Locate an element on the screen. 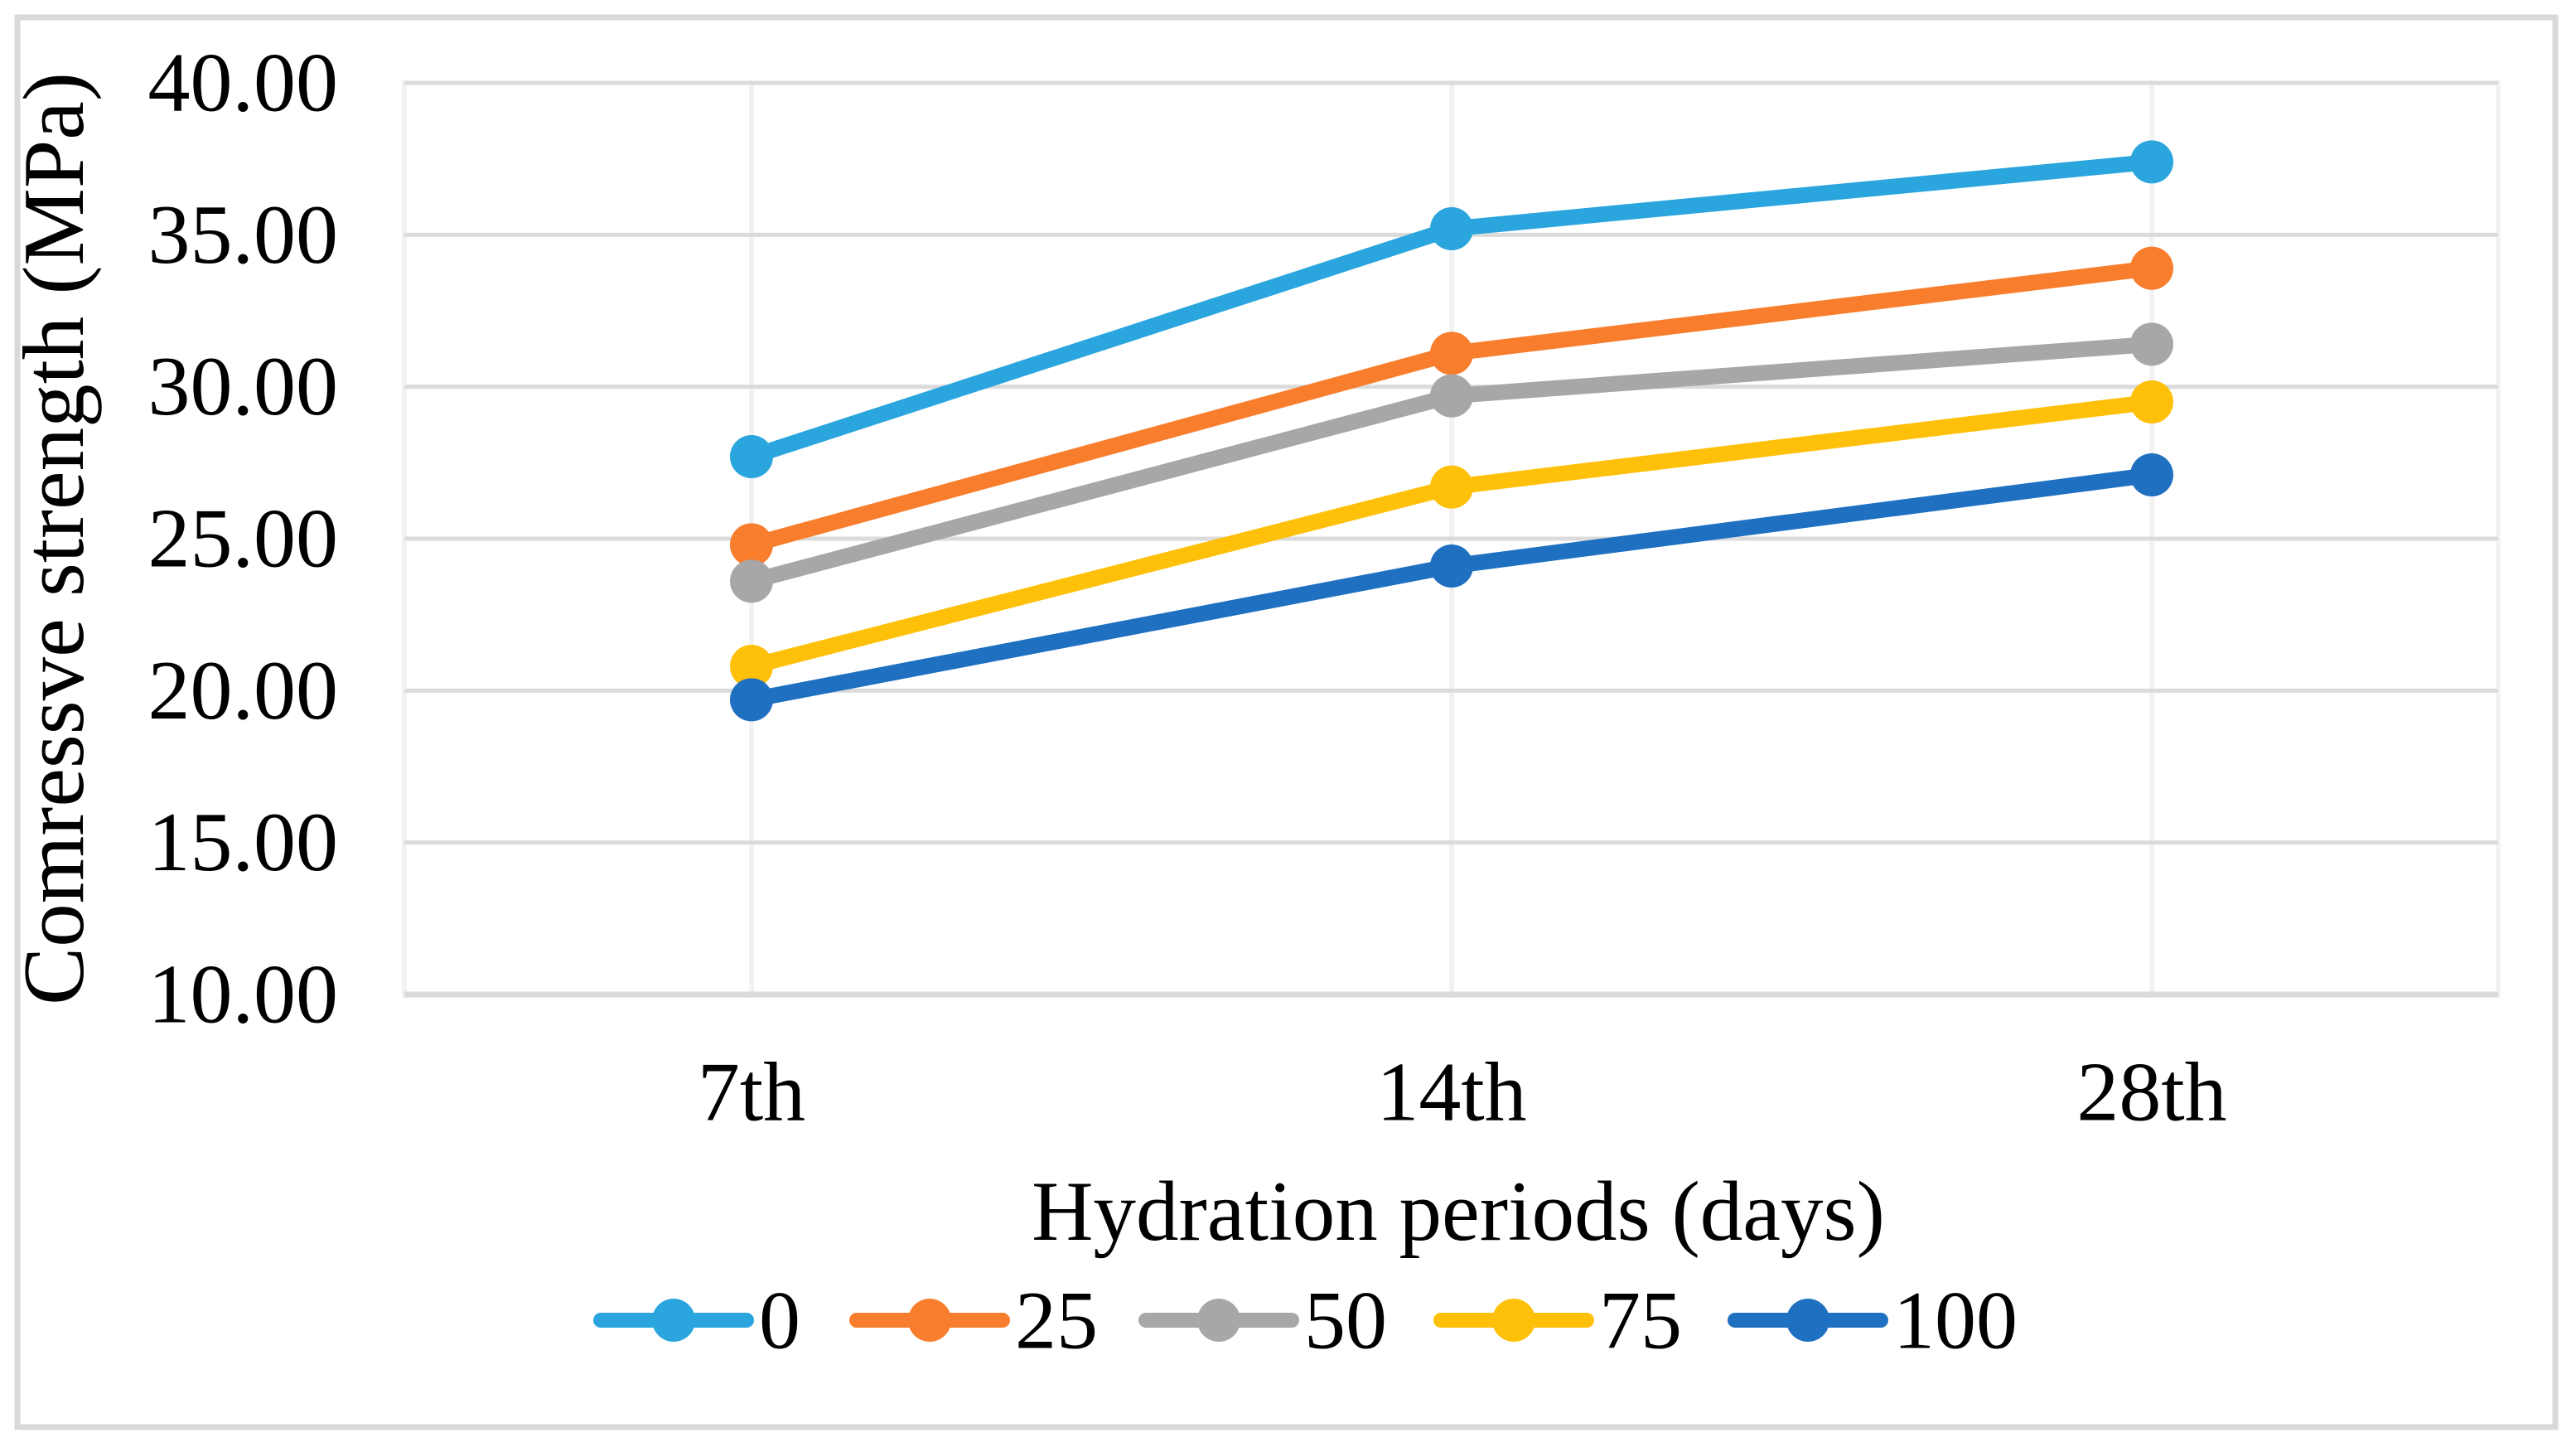 The width and height of the screenshot is (2576, 1447). y-tick-label: 10.00 is located at coordinates (243, 995).